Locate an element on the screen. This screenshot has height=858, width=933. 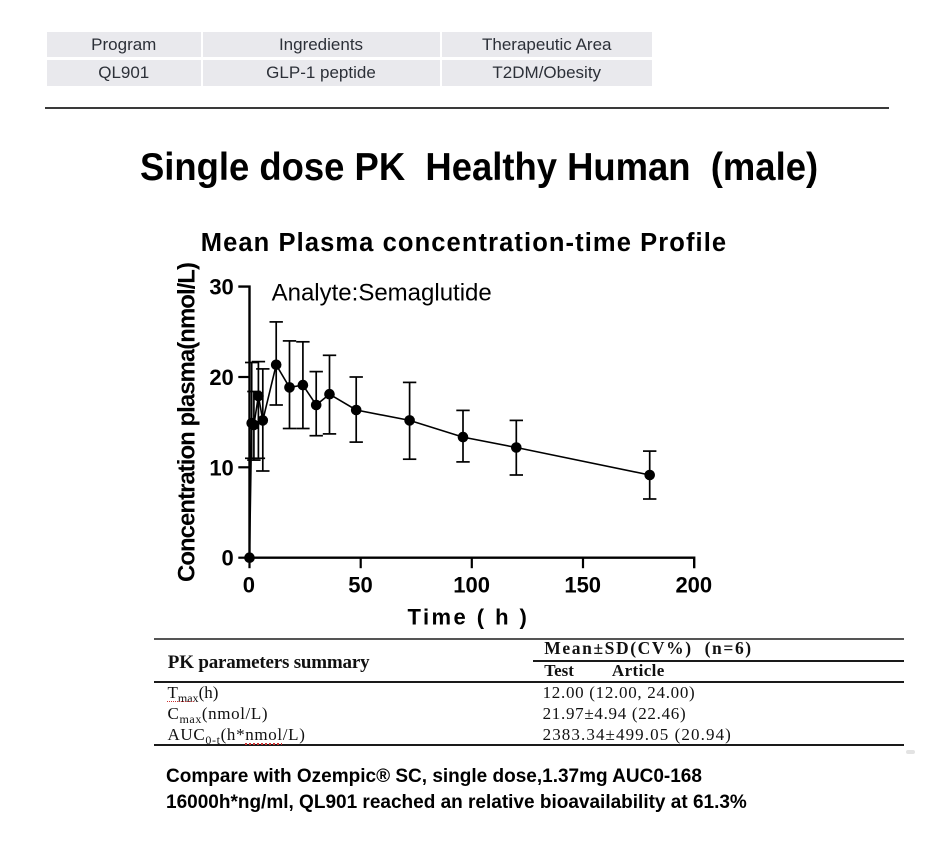
svg-text: 150 is located at coordinates (582, 584).